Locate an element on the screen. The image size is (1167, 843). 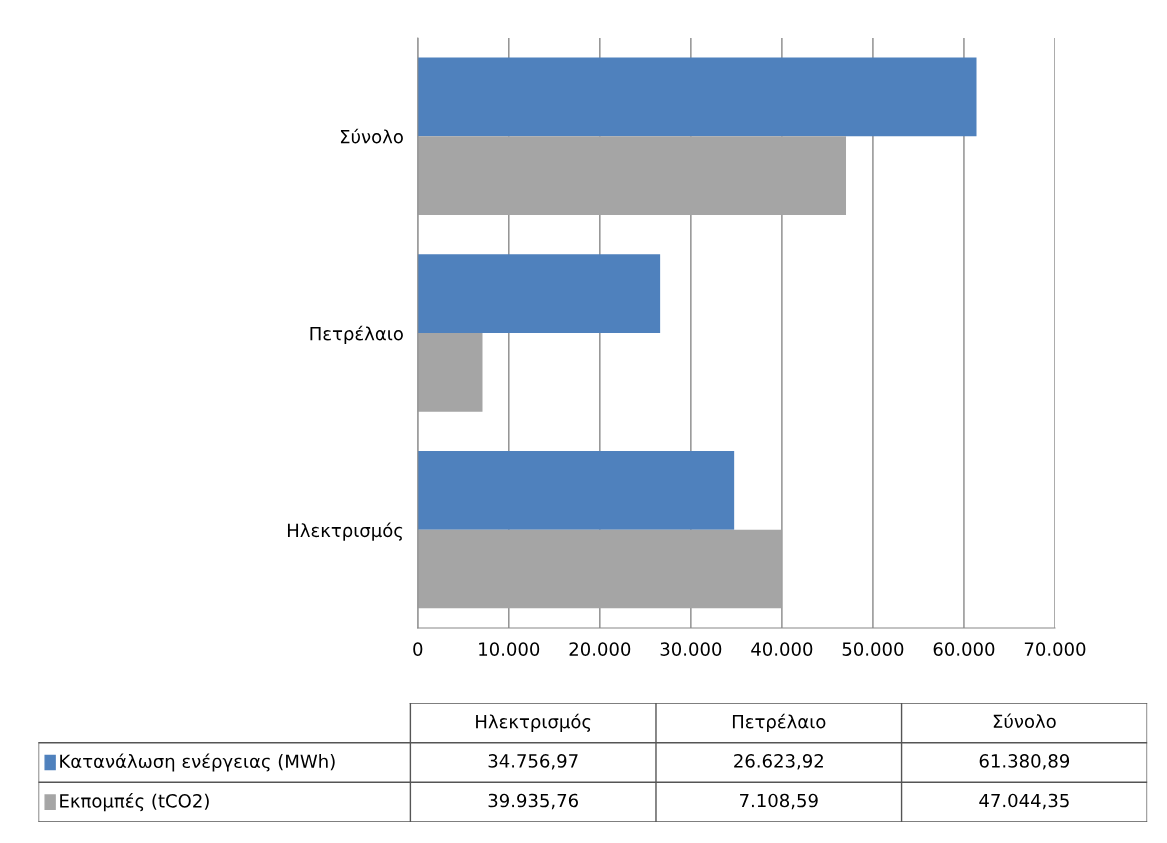
text: 26.623,92 is located at coordinates (778, 762).